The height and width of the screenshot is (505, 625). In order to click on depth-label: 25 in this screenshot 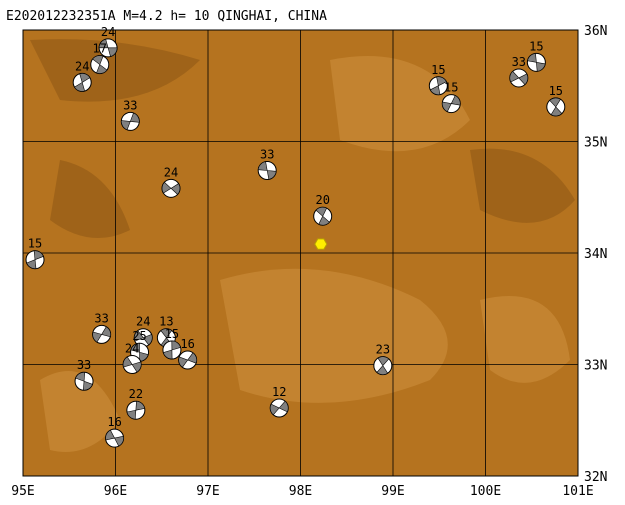, I will do `click(139, 336)`.